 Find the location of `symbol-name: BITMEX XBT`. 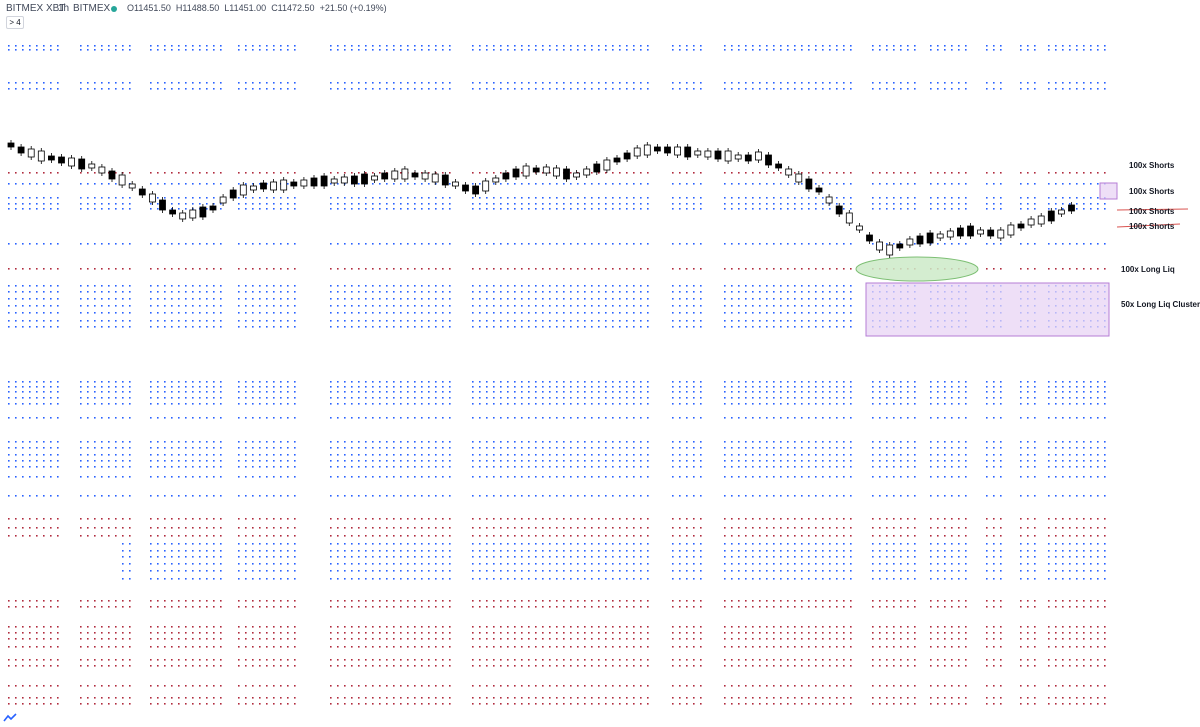

symbol-name: BITMEX XBT is located at coordinates (36, 8).